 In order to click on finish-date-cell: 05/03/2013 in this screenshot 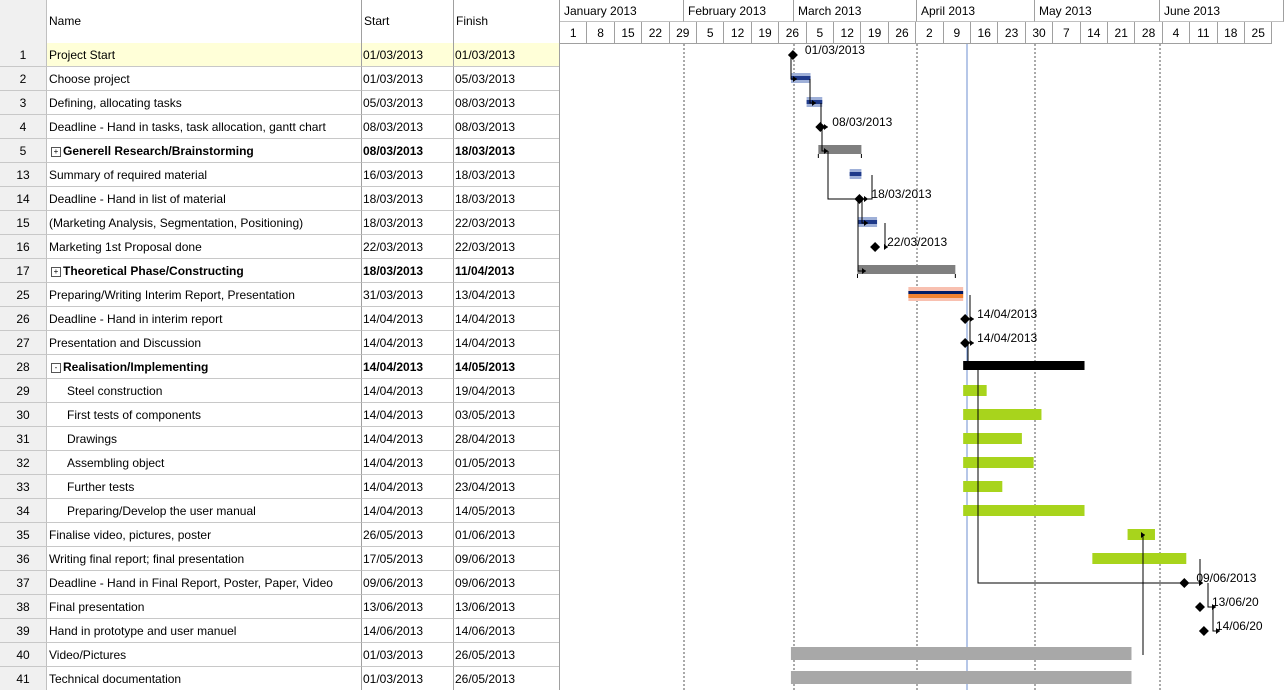, I will do `click(506, 79)`.